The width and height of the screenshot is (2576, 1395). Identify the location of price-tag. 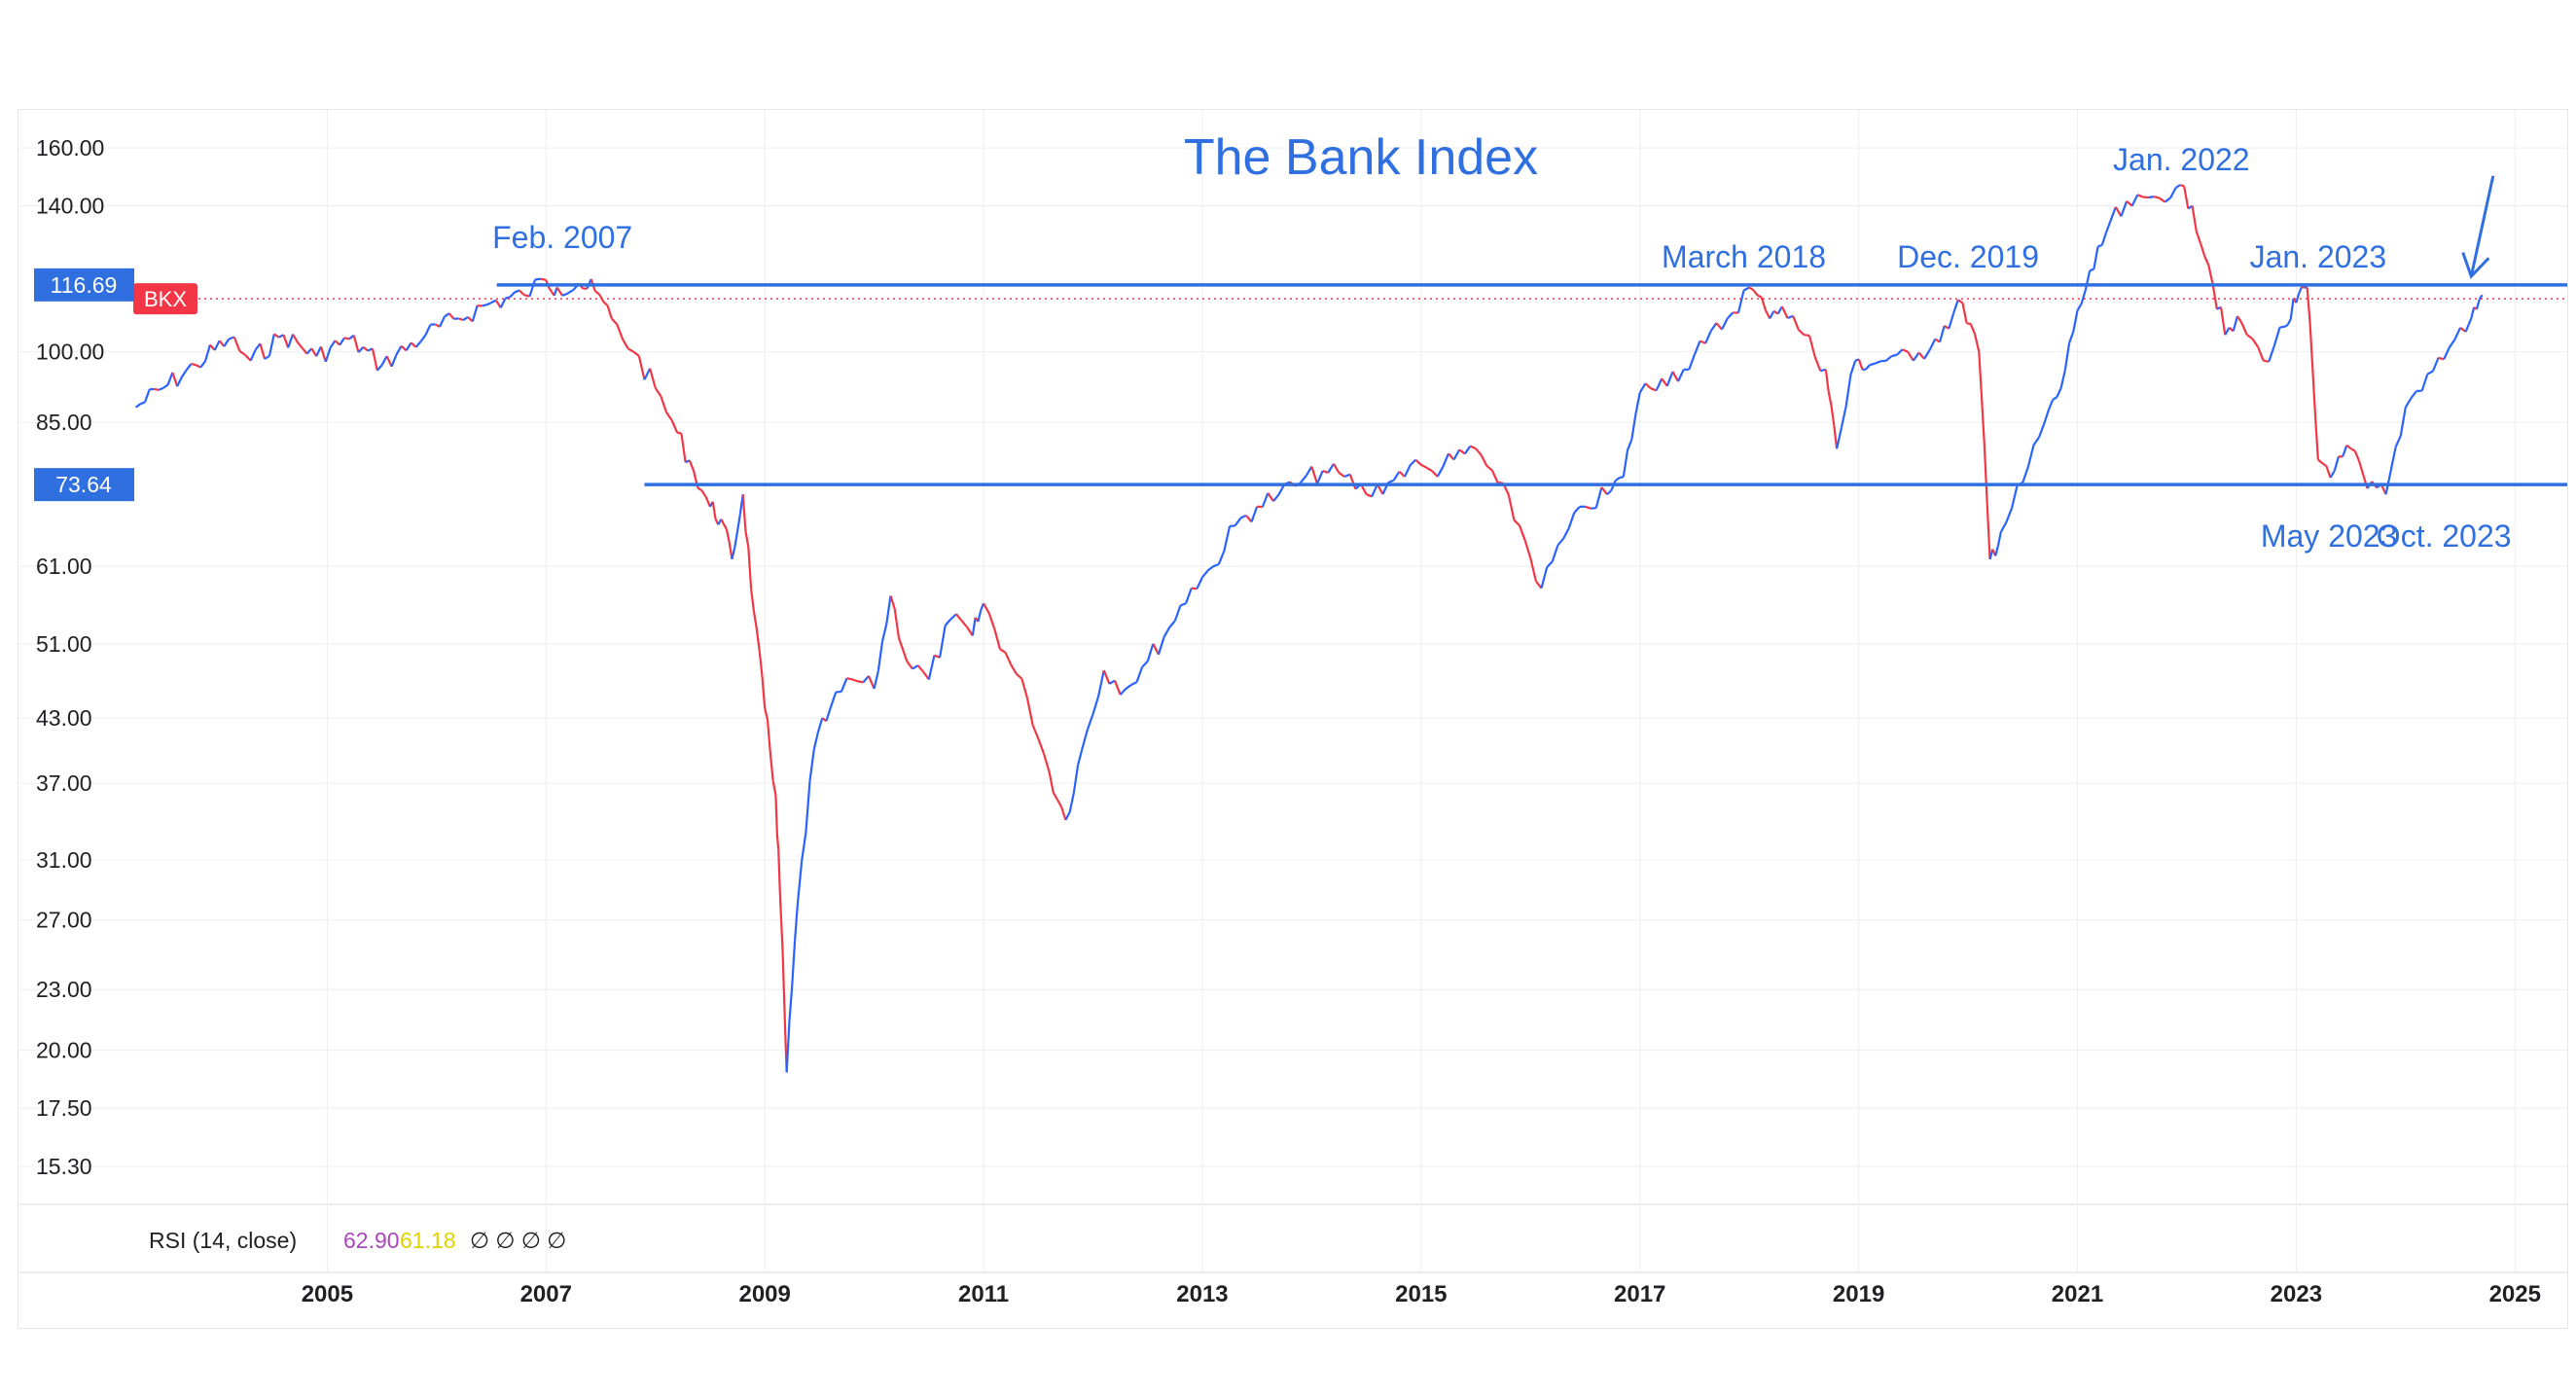
(84, 485).